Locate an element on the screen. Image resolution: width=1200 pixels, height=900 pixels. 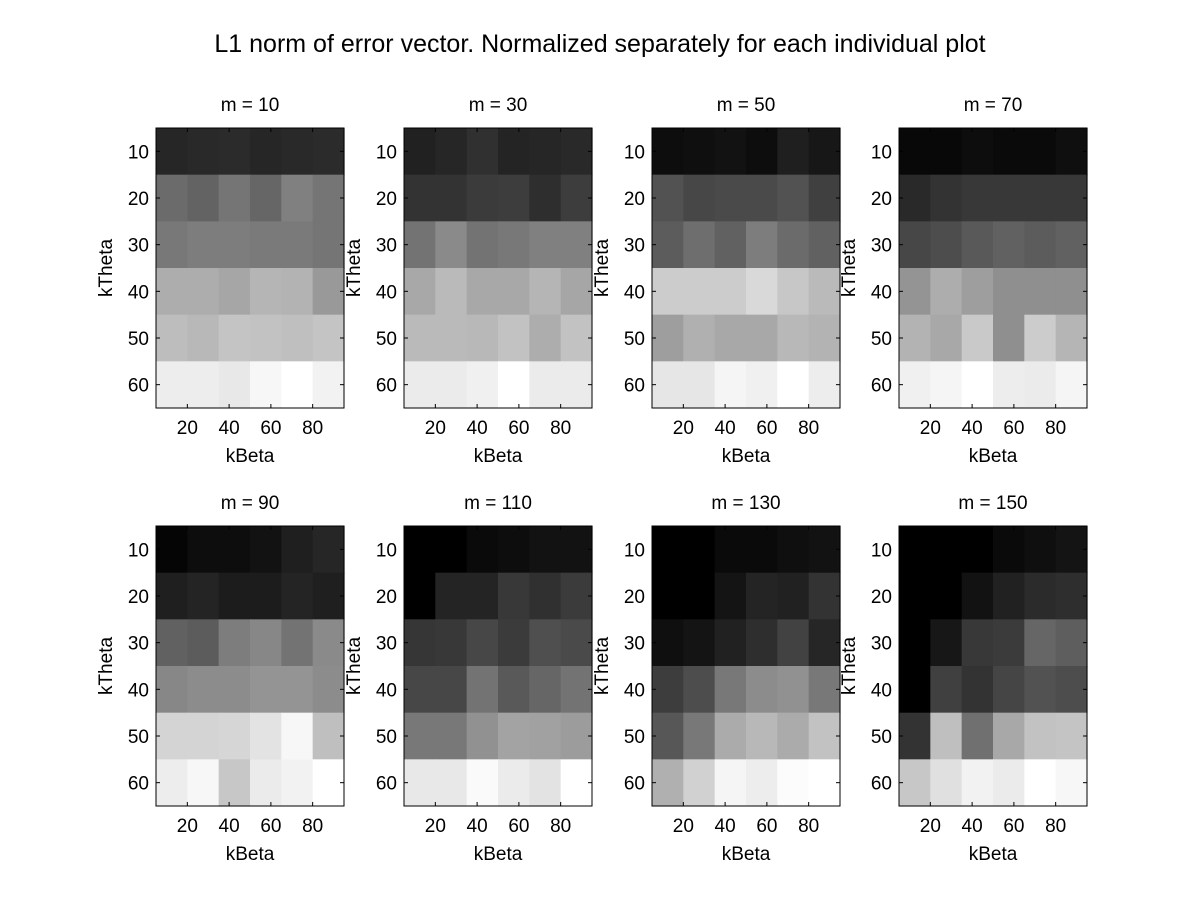
heatmap-panel-5: m = 90 20 40 60 80 10 20 30 40 50 60 kBeta kTheta is located at coordinates (220, 679).